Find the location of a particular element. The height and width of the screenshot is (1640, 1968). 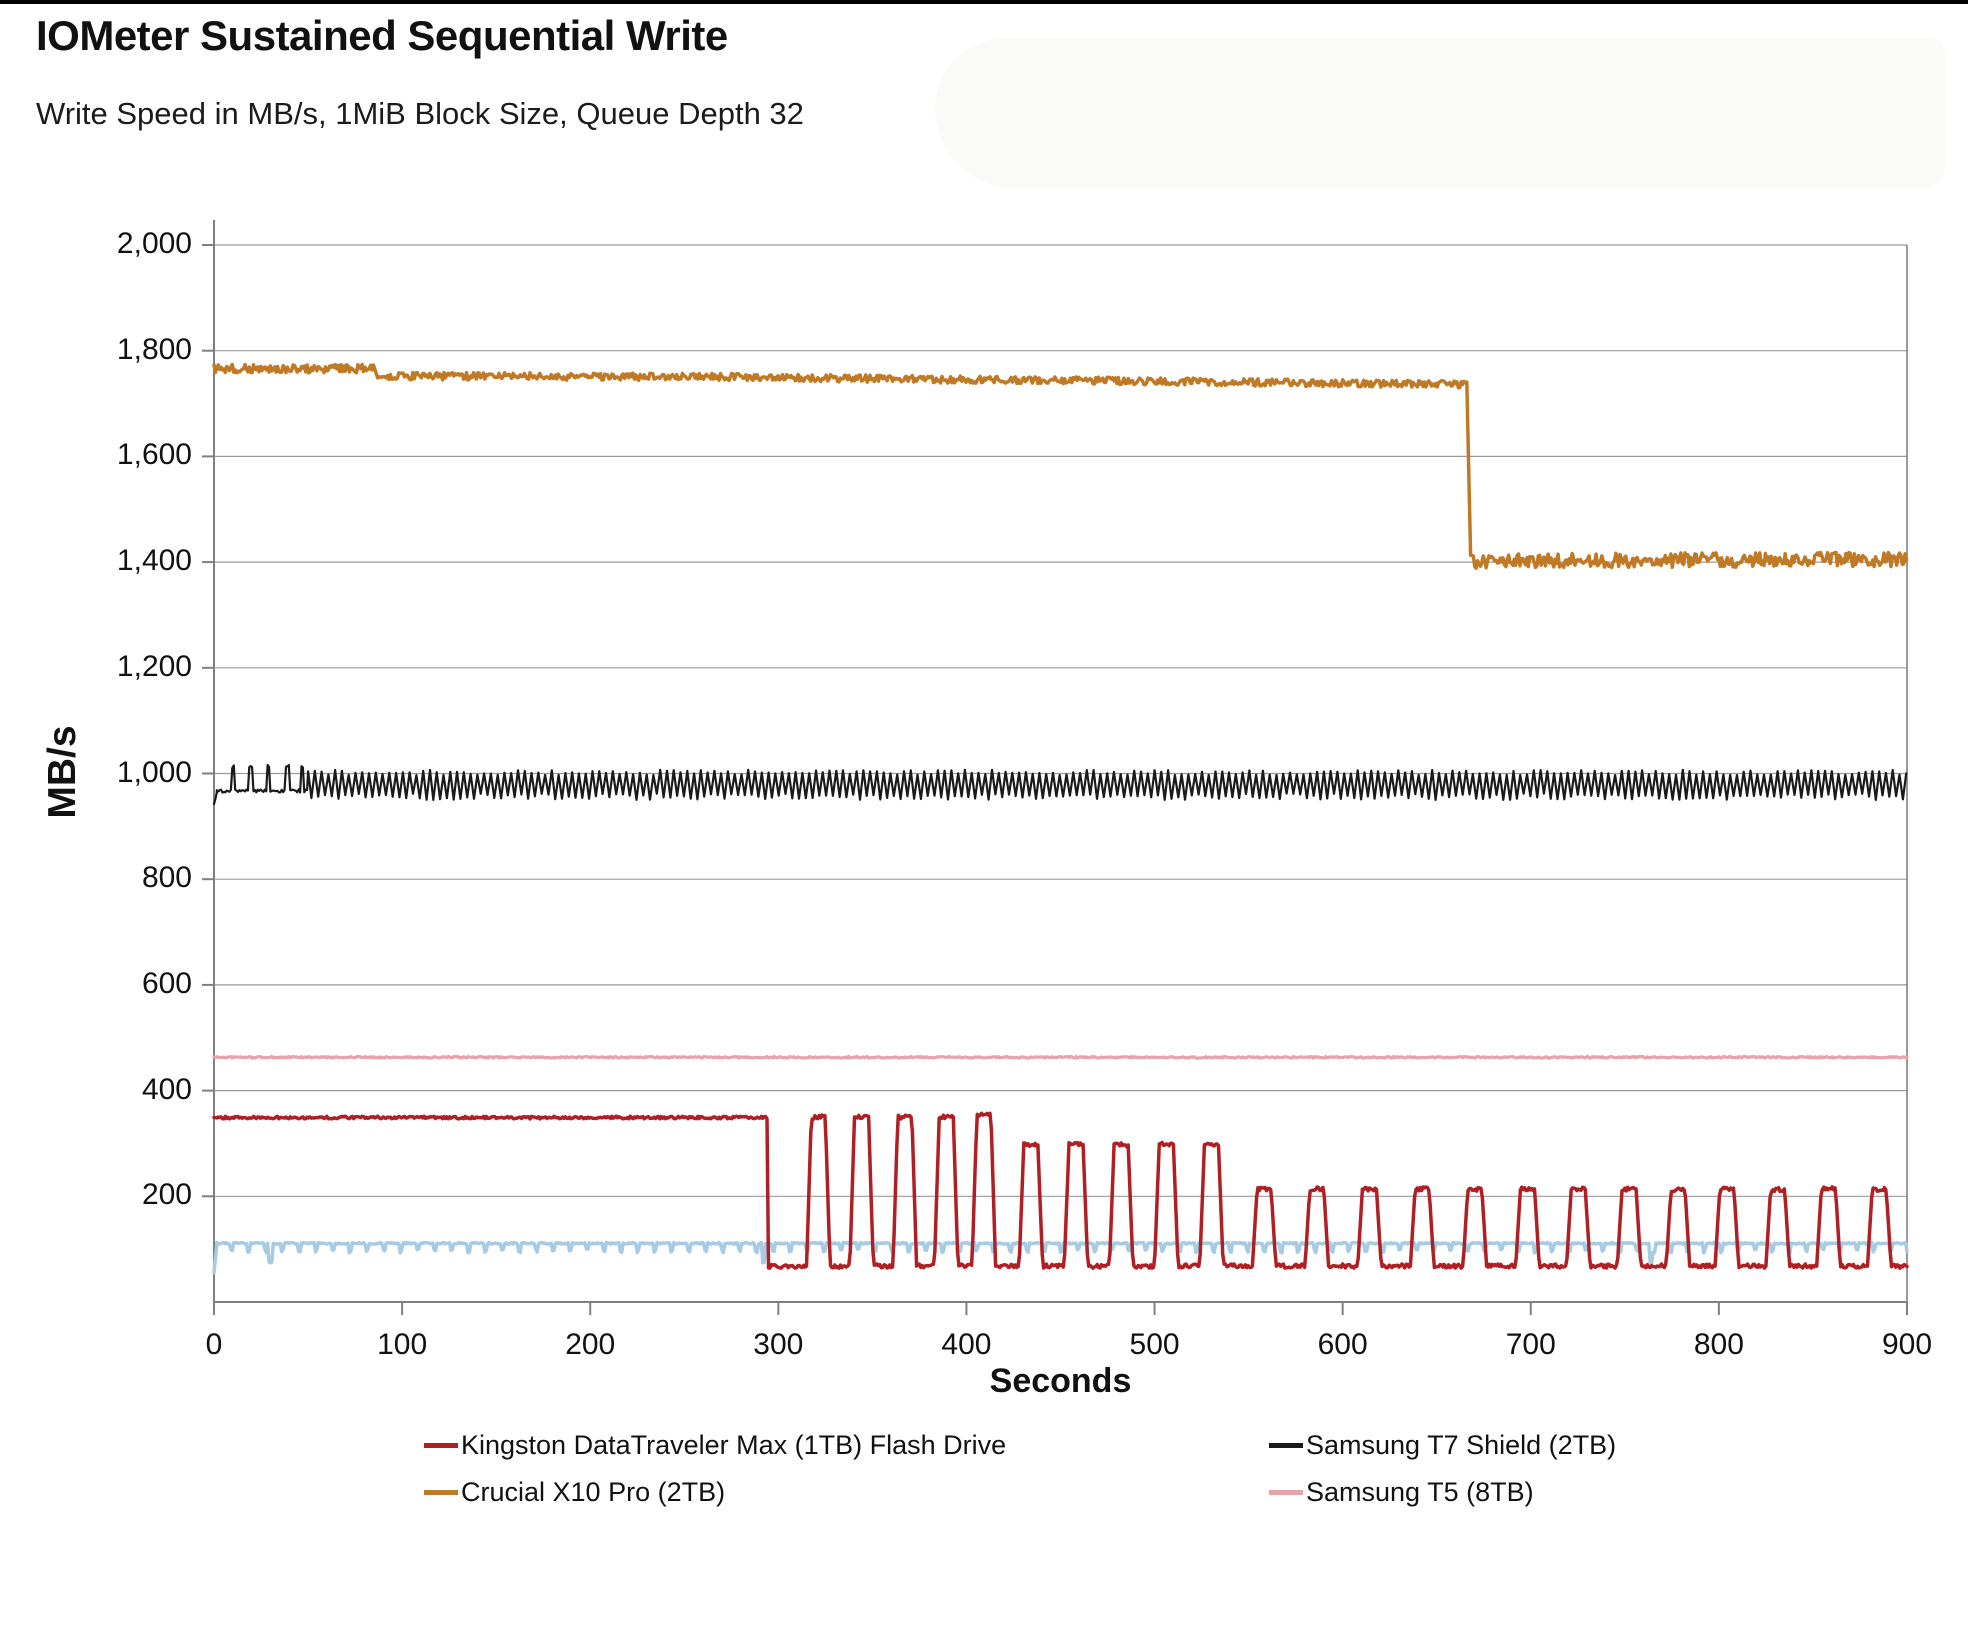

x-tick-label: 300 is located at coordinates (778, 1344).